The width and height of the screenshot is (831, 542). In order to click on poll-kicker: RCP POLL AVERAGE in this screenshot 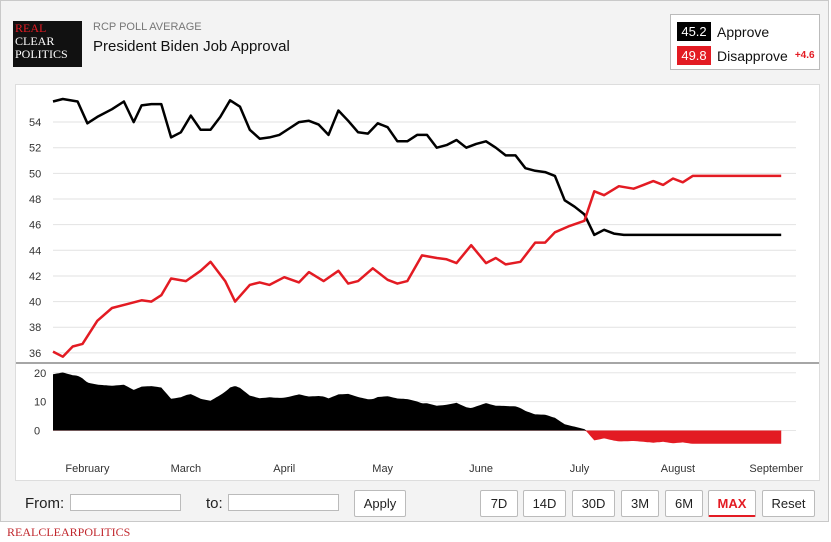, I will do `click(147, 27)`.